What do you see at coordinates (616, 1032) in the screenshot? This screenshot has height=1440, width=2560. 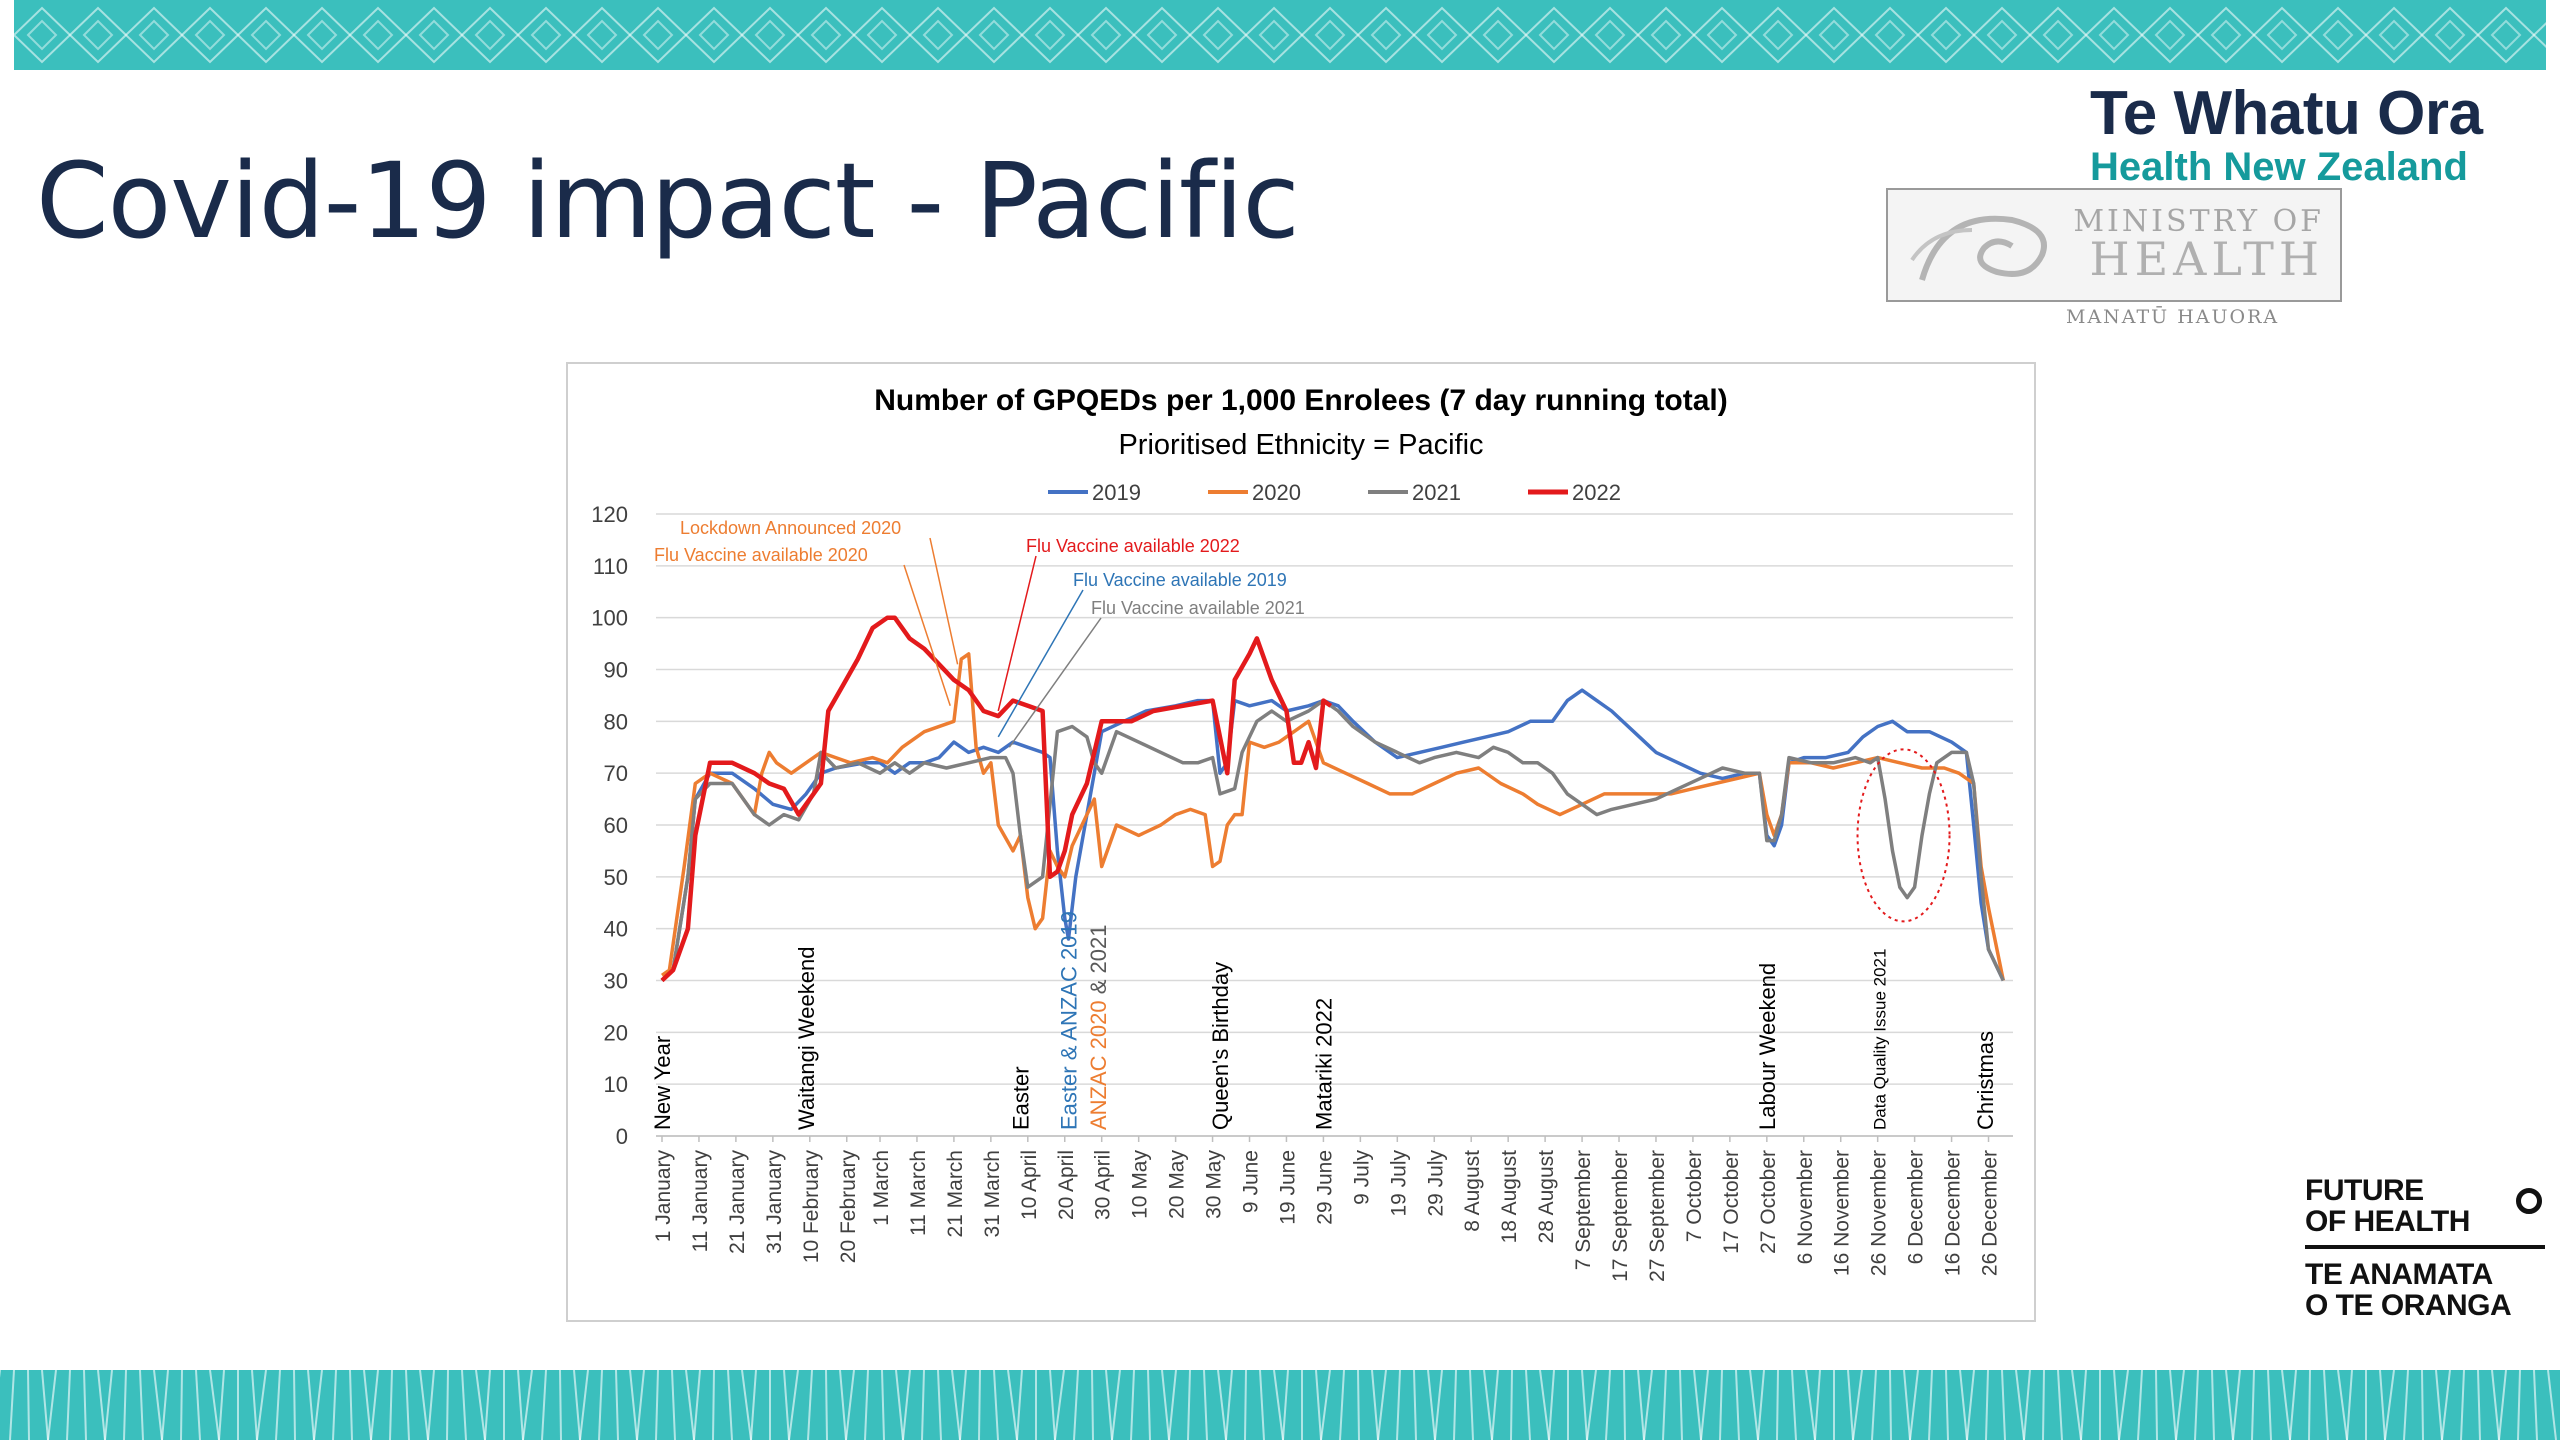 I see `y-tick-label: 20` at bounding box center [616, 1032].